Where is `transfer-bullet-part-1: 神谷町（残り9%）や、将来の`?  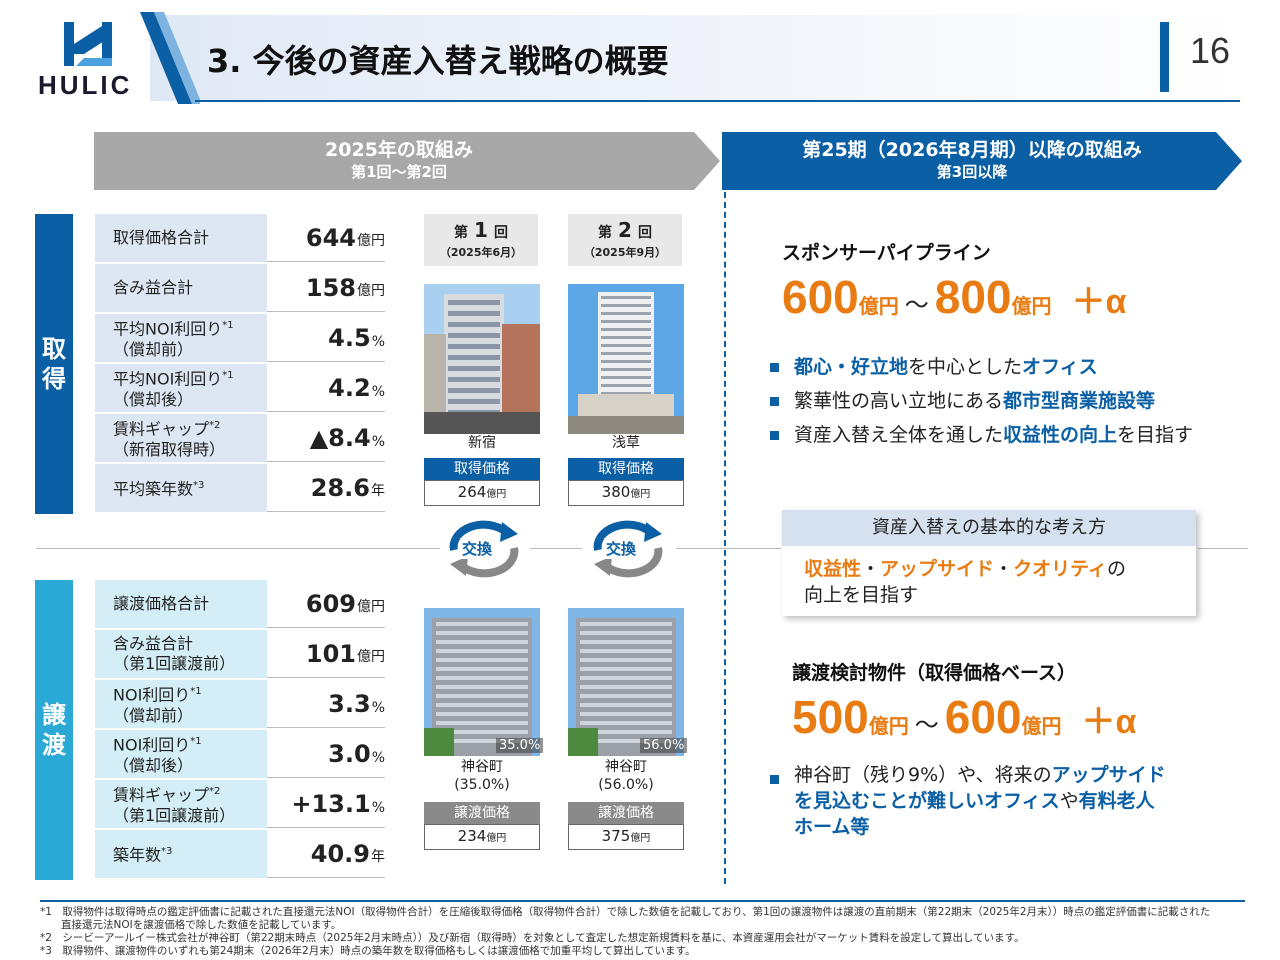 transfer-bullet-part-1: 神谷町（残り9%）や、将来の is located at coordinates (923, 775).